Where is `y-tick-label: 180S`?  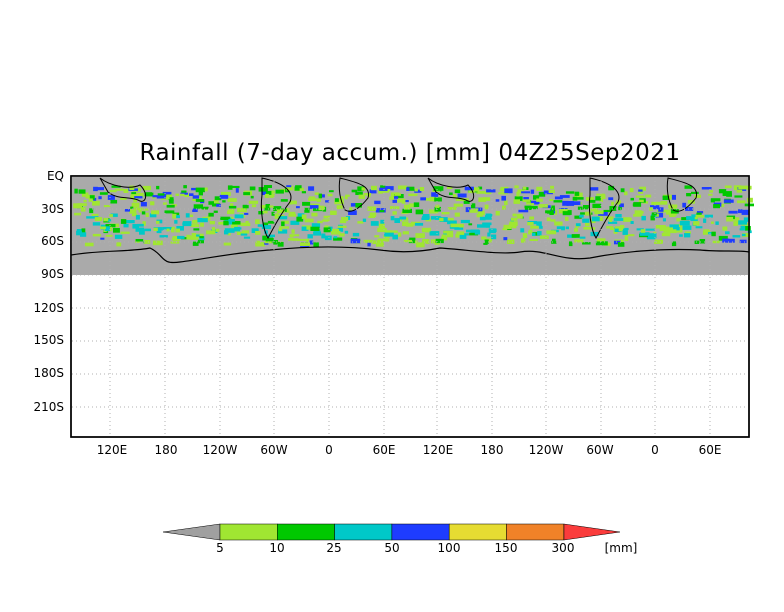 y-tick-label: 180S is located at coordinates (48, 373).